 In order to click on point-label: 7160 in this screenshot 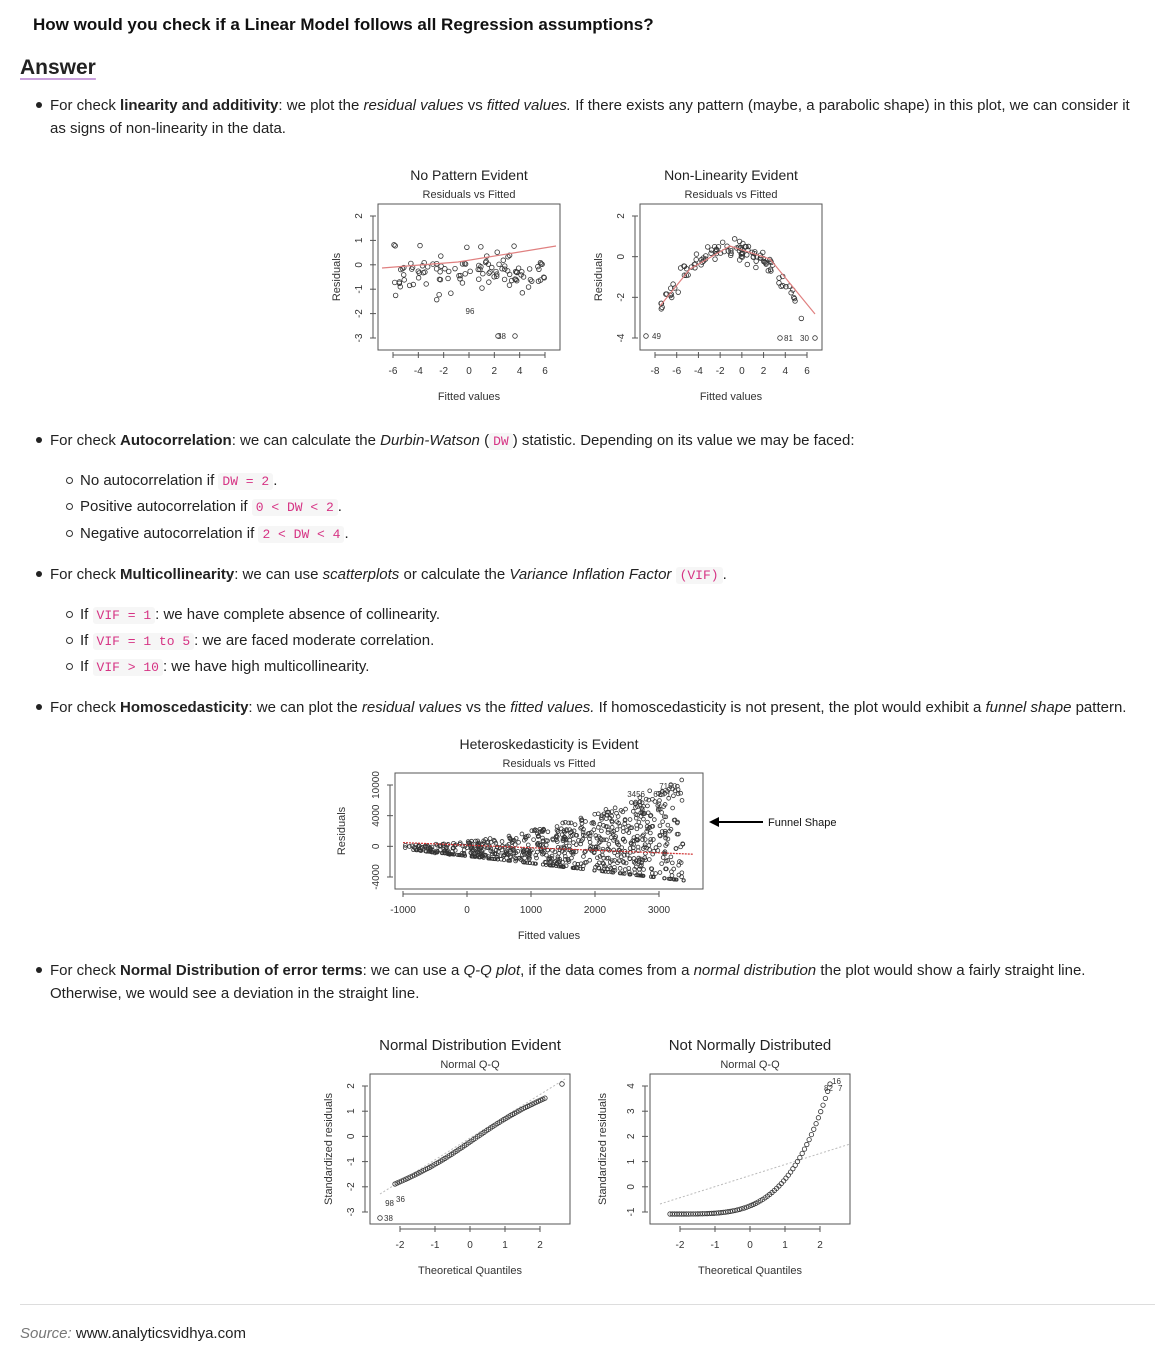, I will do `click(668, 786)`.